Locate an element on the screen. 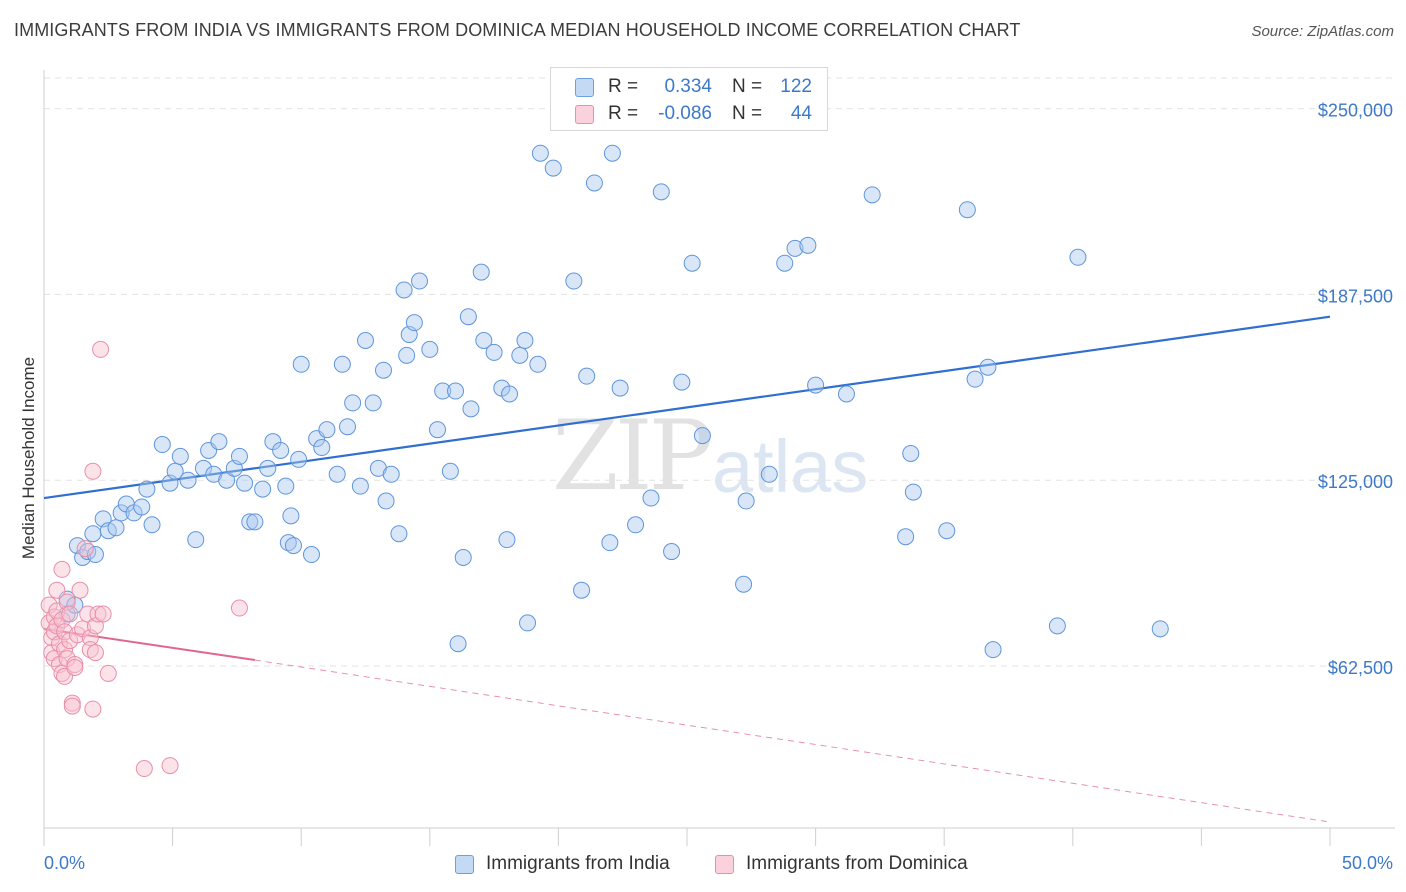 The height and width of the screenshot is (892, 1406). y-tick-label: $62,500 is located at coordinates (1360, 668).